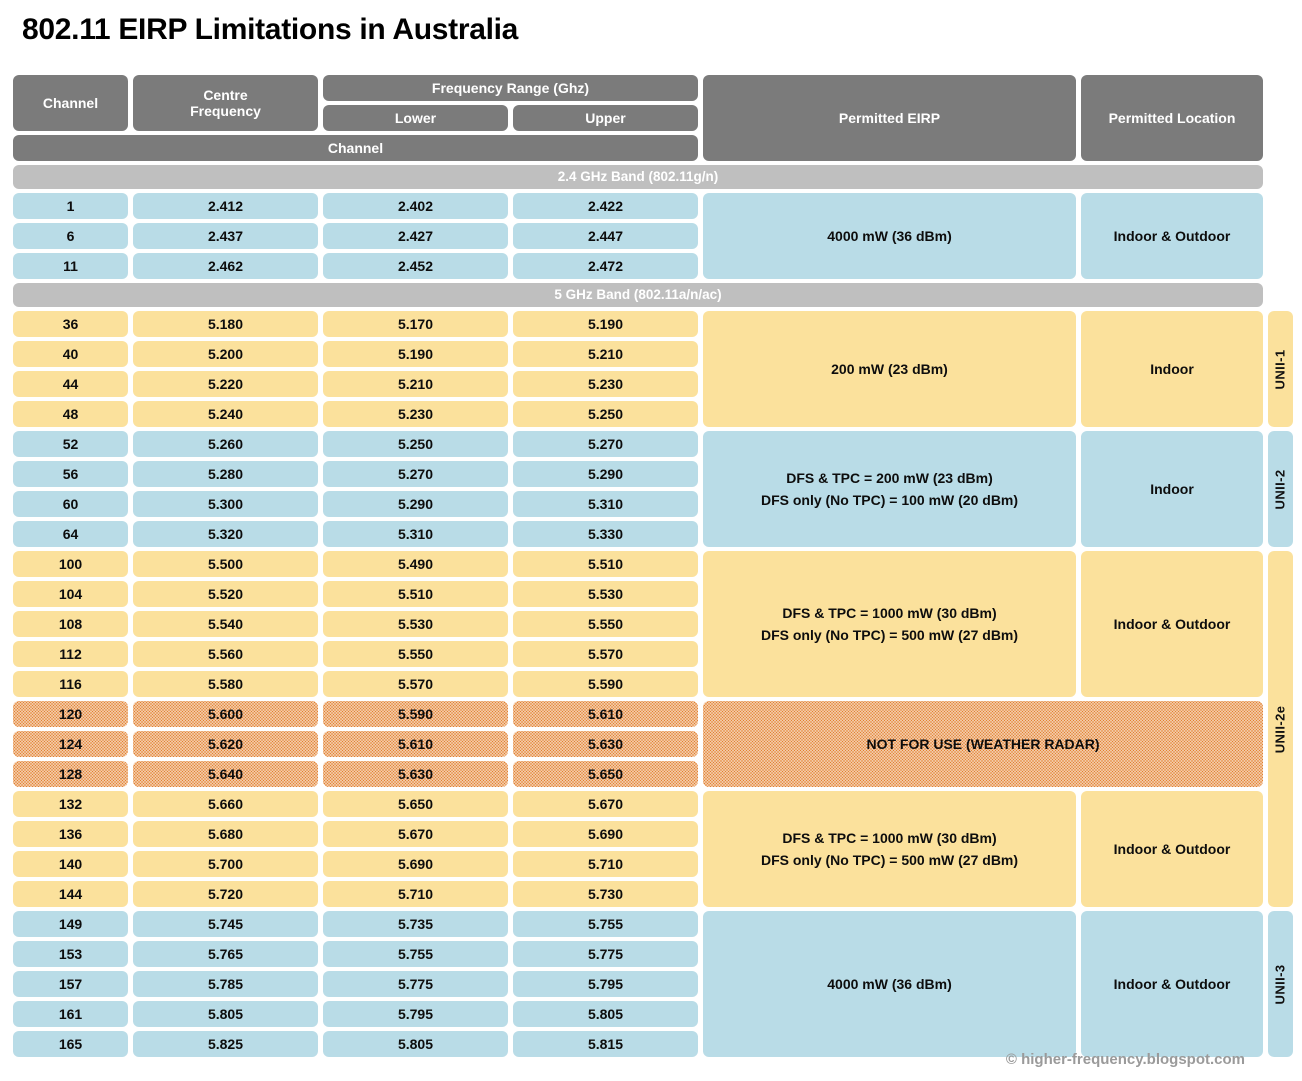 The height and width of the screenshot is (1081, 1302). Describe the element at coordinates (889, 500) in the screenshot. I see `eirp-line: DFS only (No TPC) = 100 mW (20 dBm)` at that location.